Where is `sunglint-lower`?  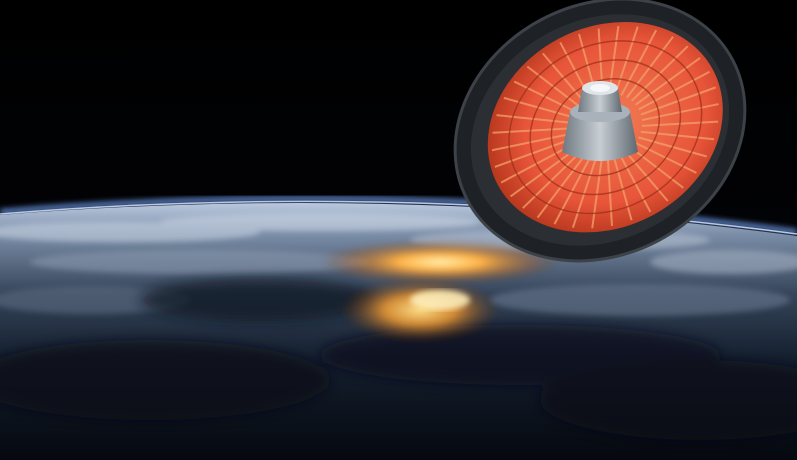 sunglint-lower is located at coordinates (420, 310).